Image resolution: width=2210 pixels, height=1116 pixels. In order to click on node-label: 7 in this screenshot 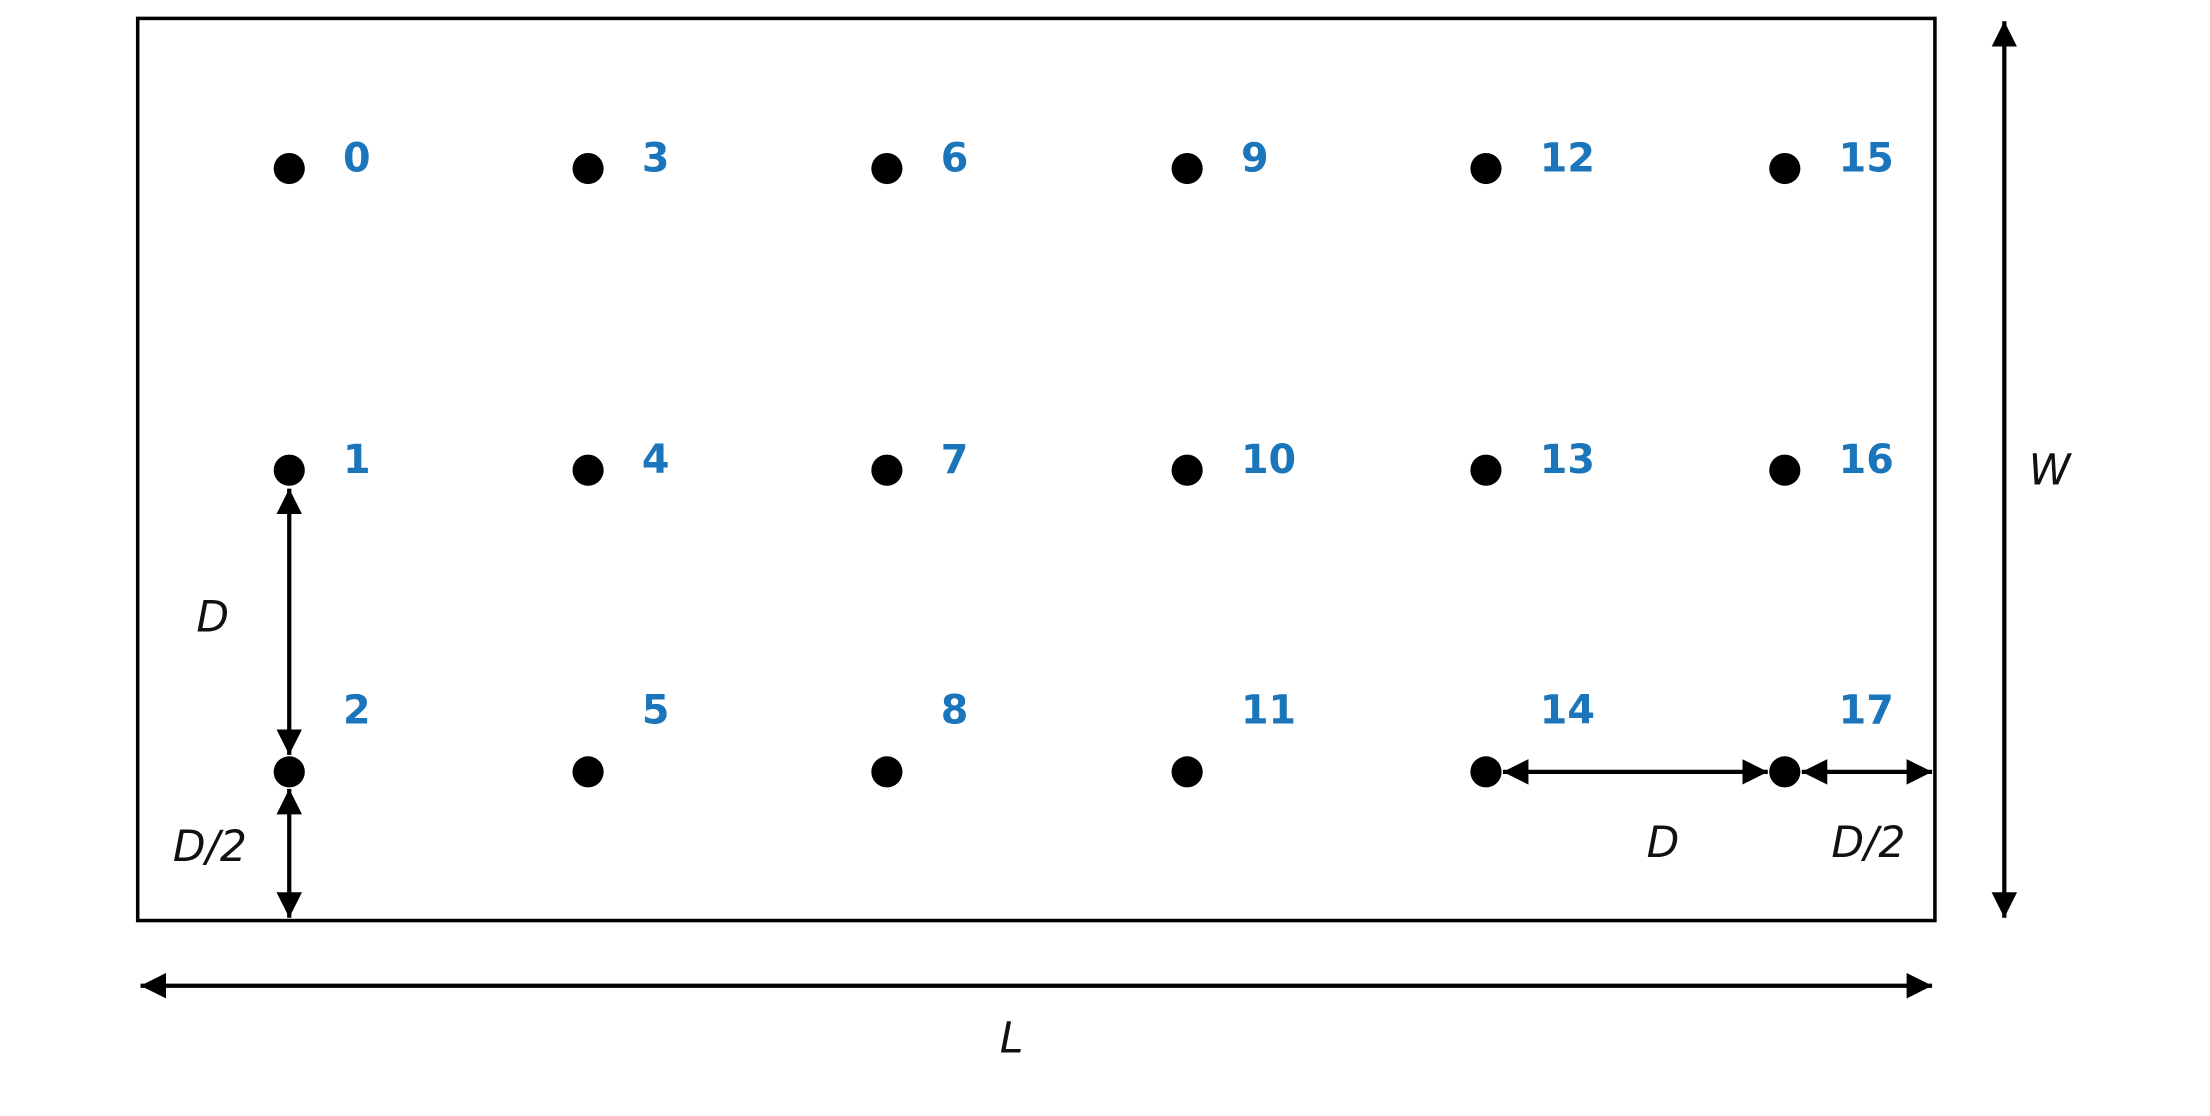, I will do `click(955, 460)`.